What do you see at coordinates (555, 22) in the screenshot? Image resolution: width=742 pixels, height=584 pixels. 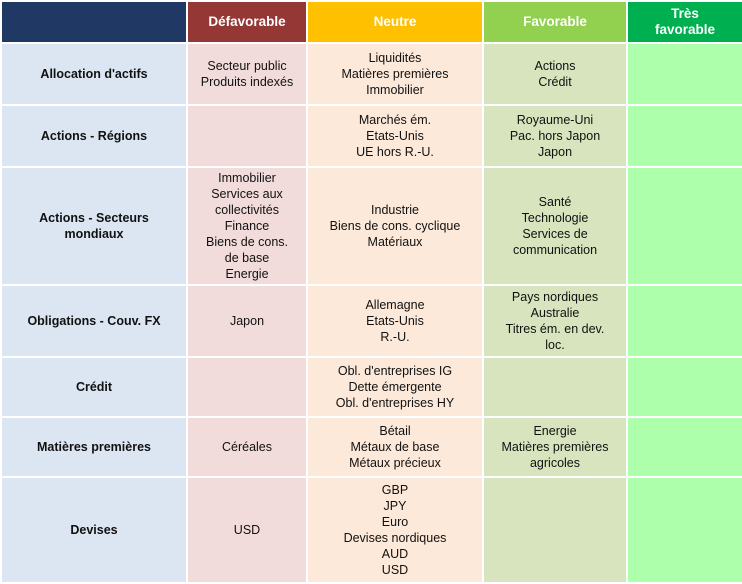 I see `header-favorable: Favorable` at bounding box center [555, 22].